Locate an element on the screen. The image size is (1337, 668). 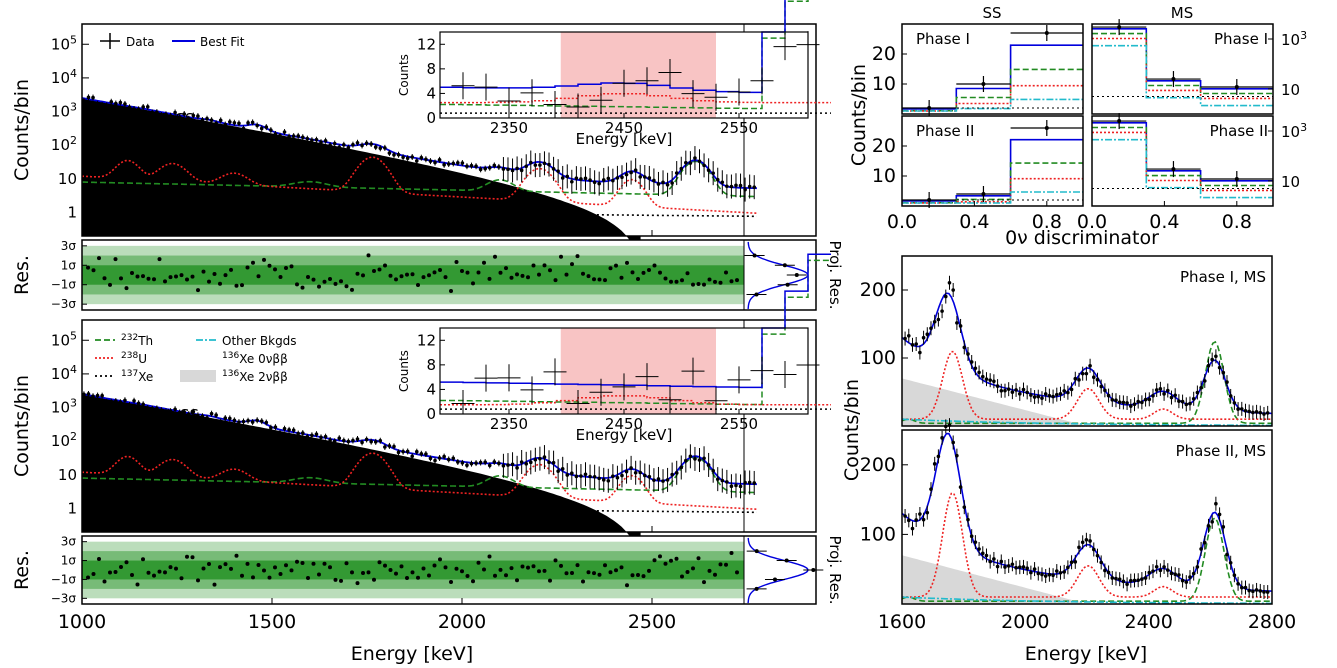
disc-data-point is located at coordinates (1173, 169).